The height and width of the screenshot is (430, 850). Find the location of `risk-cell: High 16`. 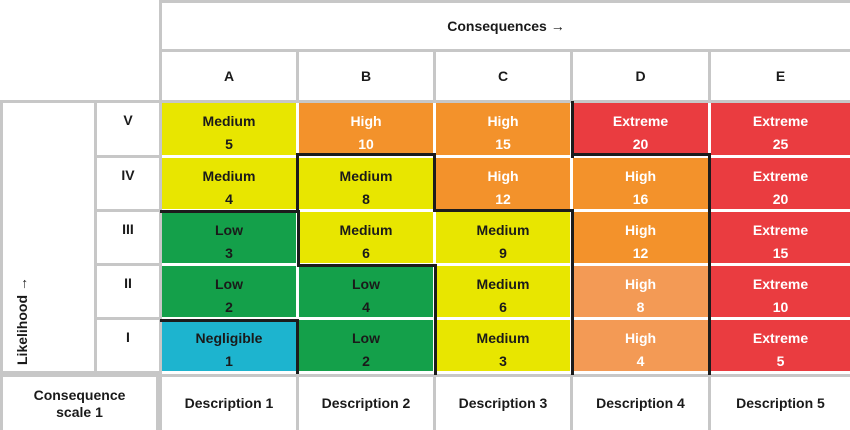

risk-cell: High 16 is located at coordinates (640, 183).